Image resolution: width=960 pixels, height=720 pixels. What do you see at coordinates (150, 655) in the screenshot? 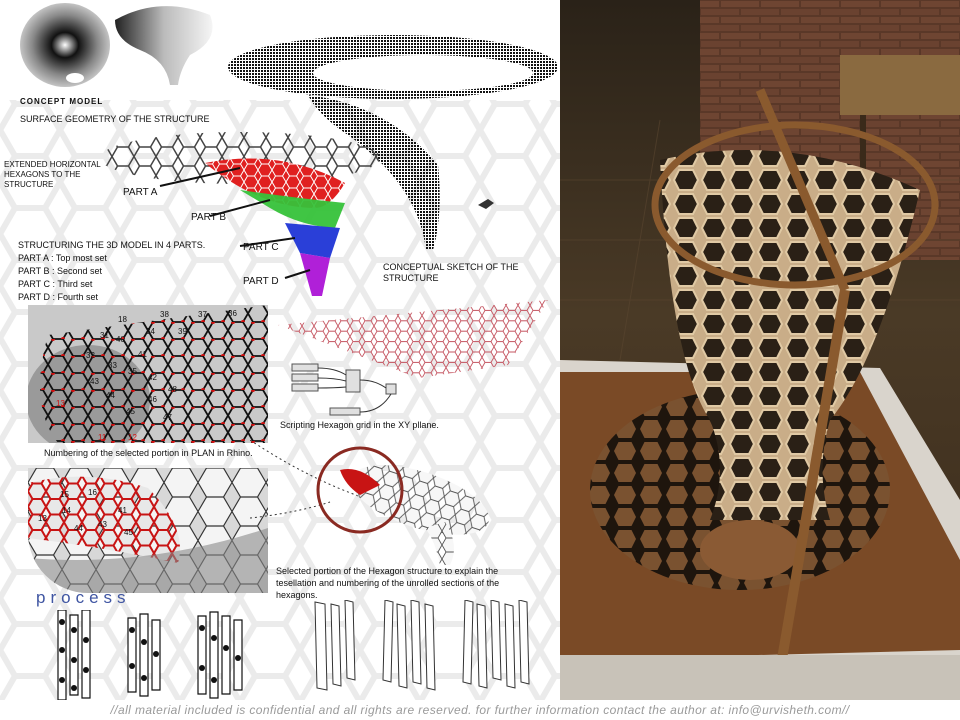
I see `unrolled-strips-left` at bounding box center [150, 655].